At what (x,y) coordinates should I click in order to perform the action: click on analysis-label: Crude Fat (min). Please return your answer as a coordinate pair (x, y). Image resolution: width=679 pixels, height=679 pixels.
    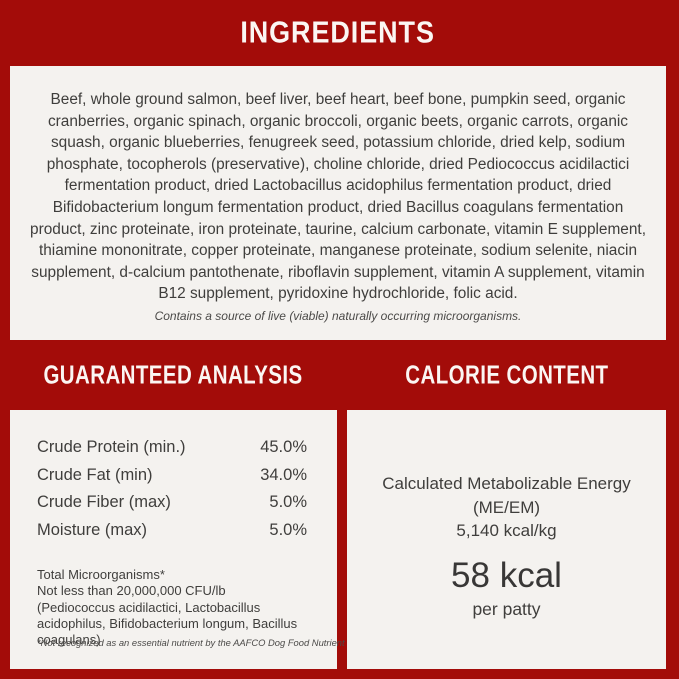
    Looking at the image, I should click on (95, 474).